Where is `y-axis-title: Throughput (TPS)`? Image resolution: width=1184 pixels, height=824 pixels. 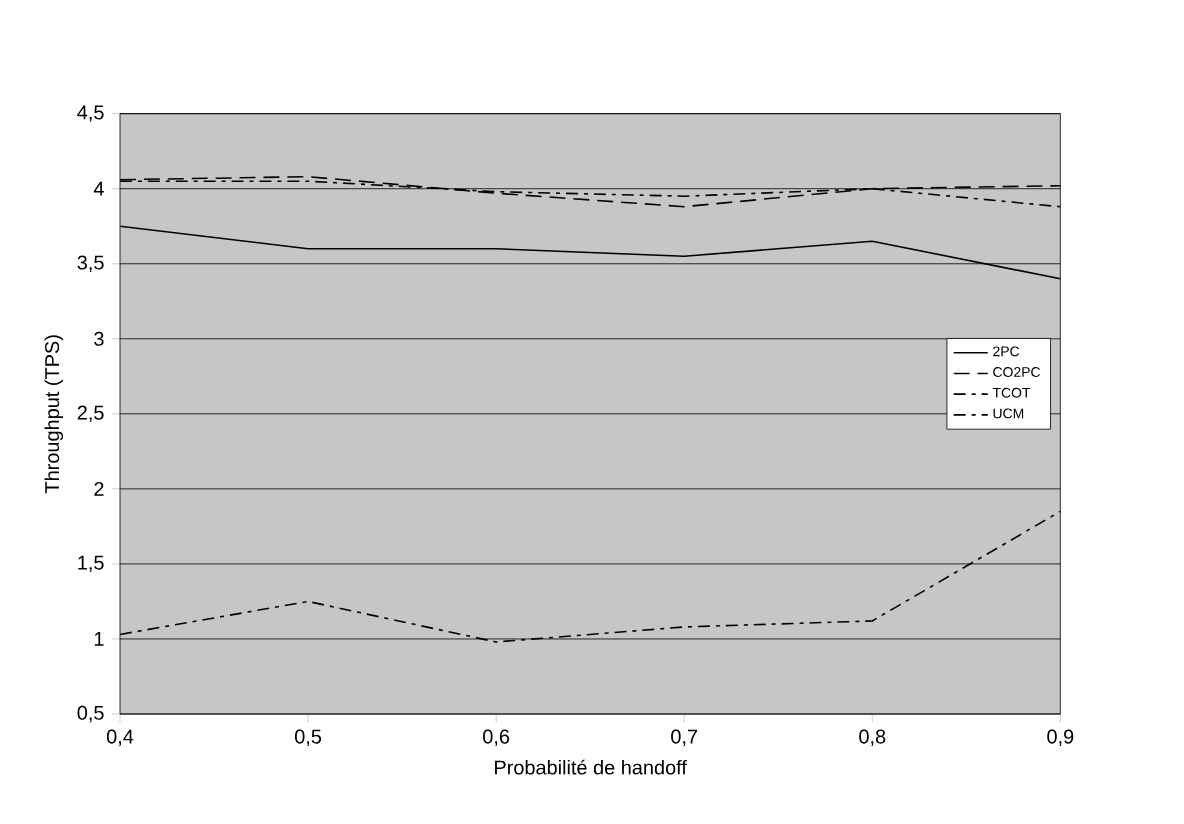 y-axis-title: Throughput (TPS) is located at coordinates (54, 414).